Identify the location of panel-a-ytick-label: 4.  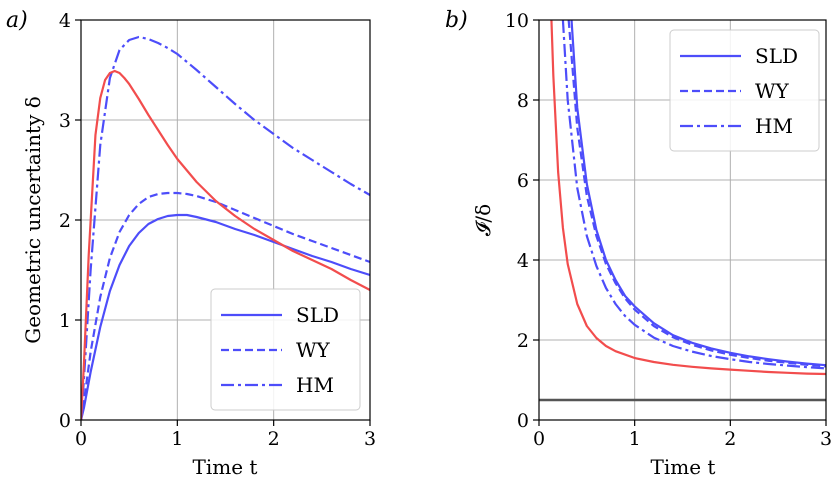
(65, 21).